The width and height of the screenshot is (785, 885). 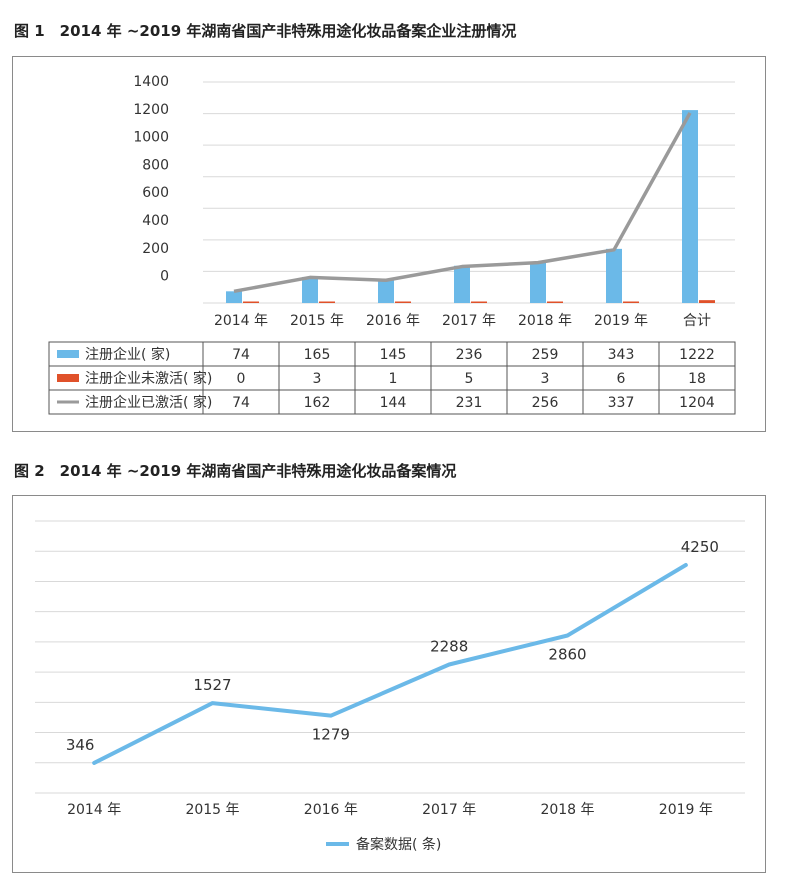 What do you see at coordinates (621, 379) in the screenshot?
I see `table-value: 6` at bounding box center [621, 379].